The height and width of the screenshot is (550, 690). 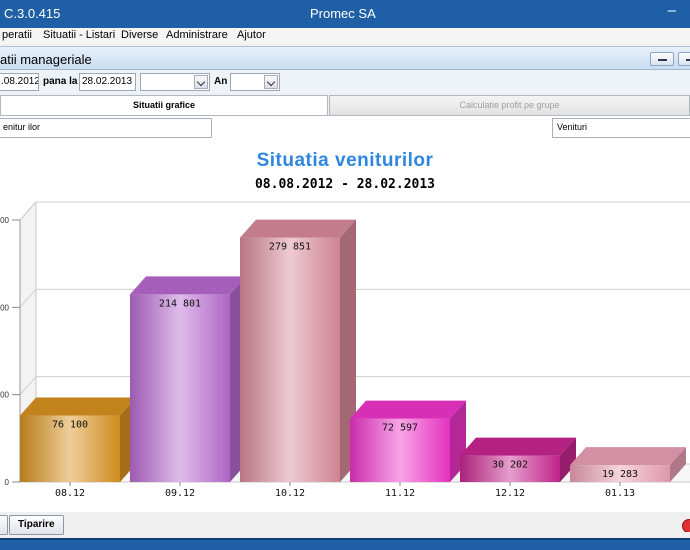 I want to click on date-from-field: .08.2012, so click(x=19, y=82).